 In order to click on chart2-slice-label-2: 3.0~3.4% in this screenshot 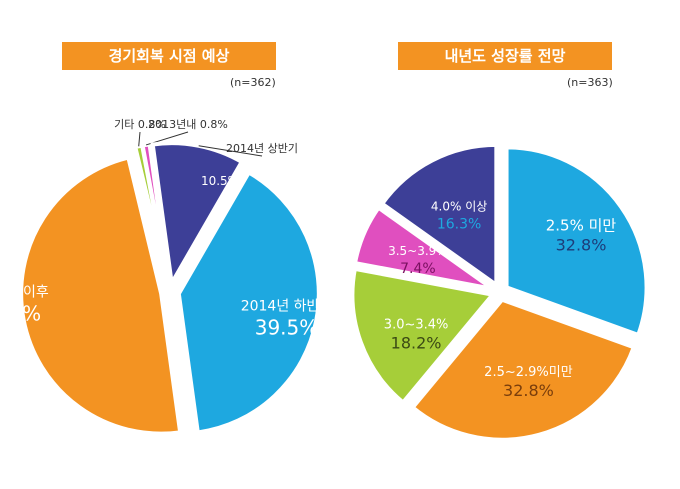, I will do `click(416, 324)`.